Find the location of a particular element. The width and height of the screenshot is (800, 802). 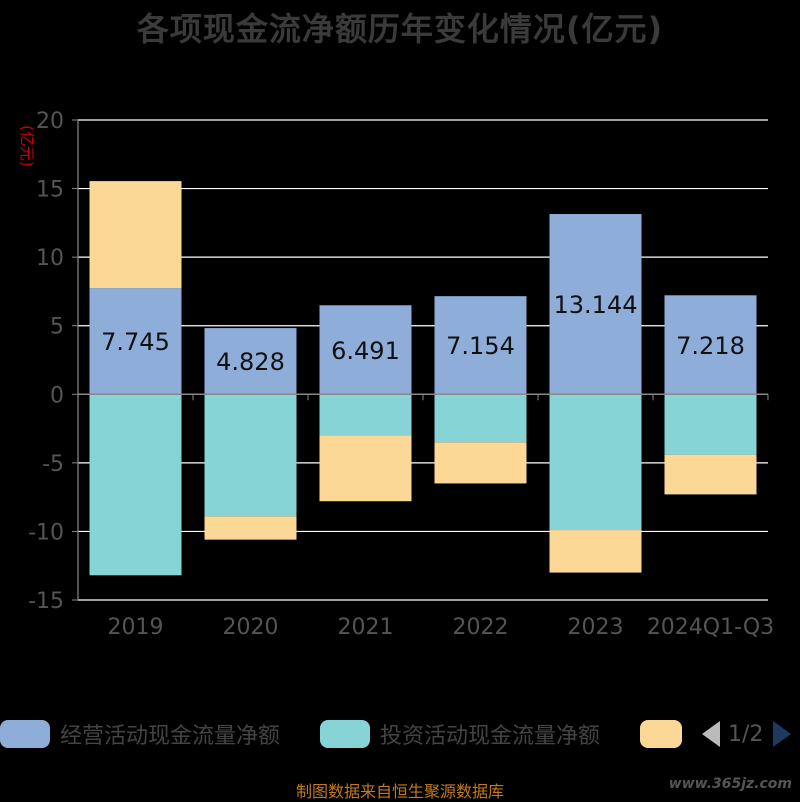

y-tick-label: -5 is located at coordinates (53, 464).